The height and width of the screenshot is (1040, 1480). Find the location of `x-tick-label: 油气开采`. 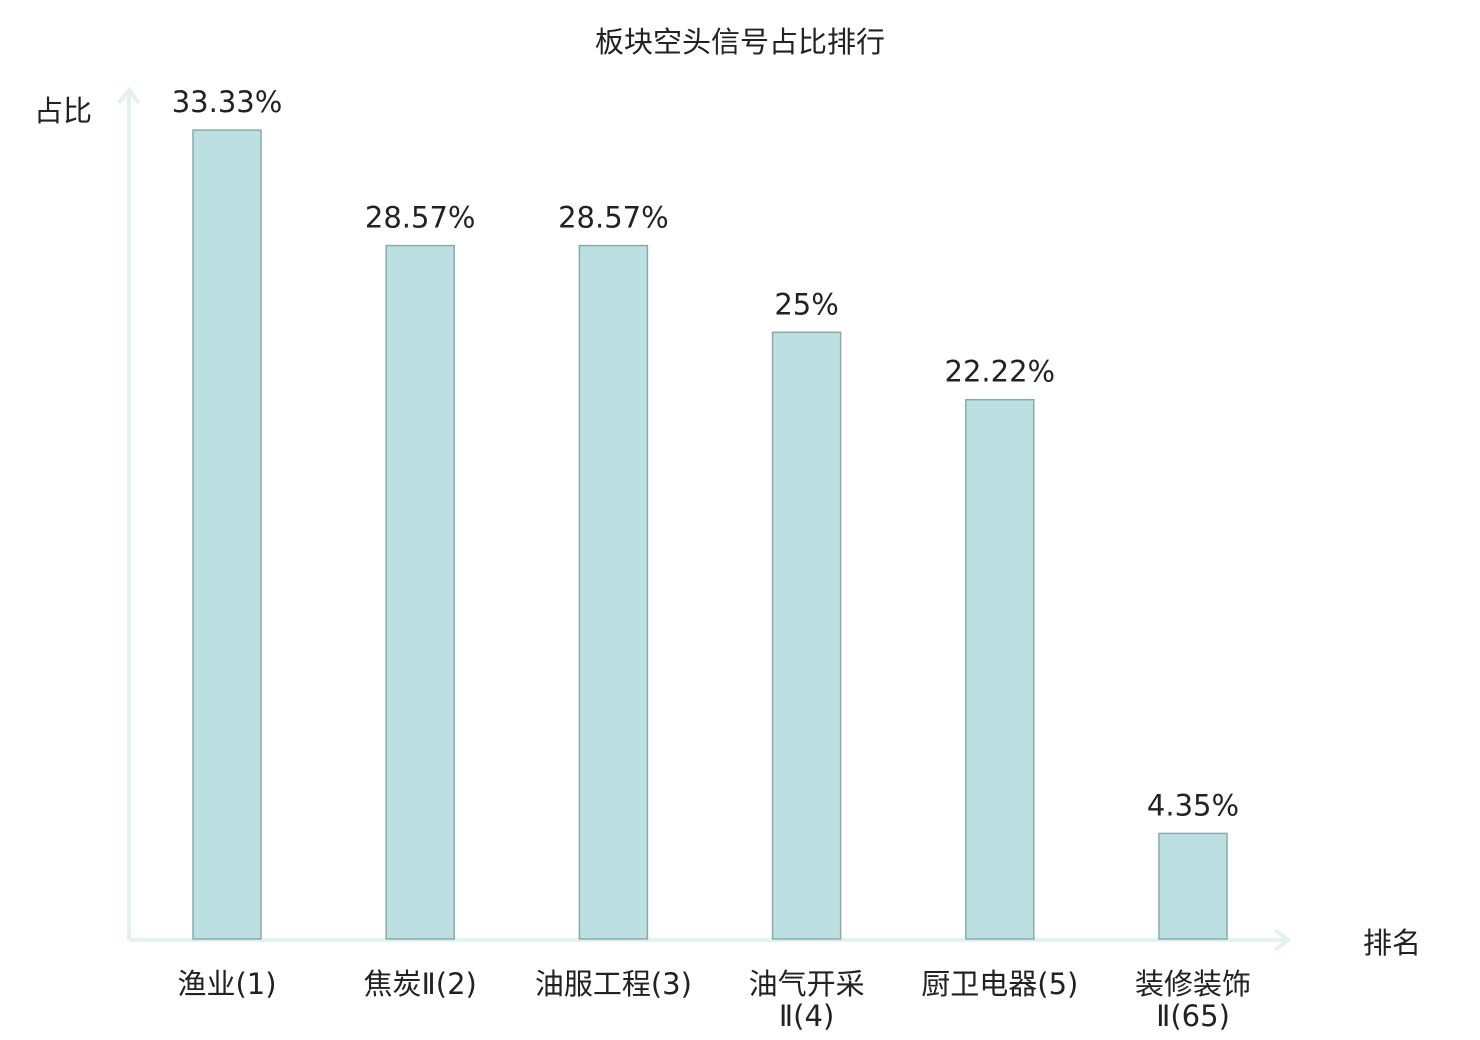

x-tick-label: 油气开采 is located at coordinates (807, 984).